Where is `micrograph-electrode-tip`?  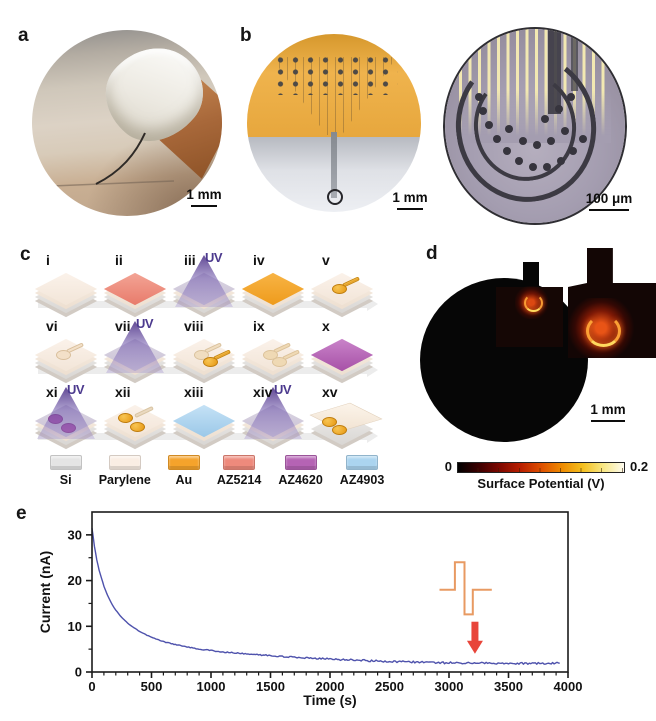
micrograph-electrode-tip is located at coordinates (535, 126).